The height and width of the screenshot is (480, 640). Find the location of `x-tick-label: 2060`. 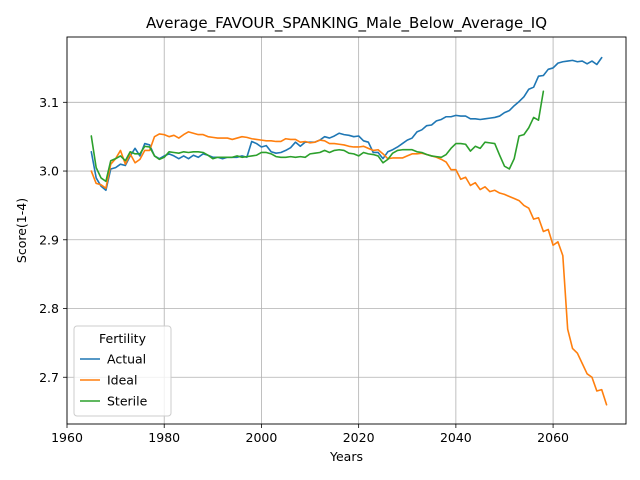

x-tick-label: 2060 is located at coordinates (553, 437).